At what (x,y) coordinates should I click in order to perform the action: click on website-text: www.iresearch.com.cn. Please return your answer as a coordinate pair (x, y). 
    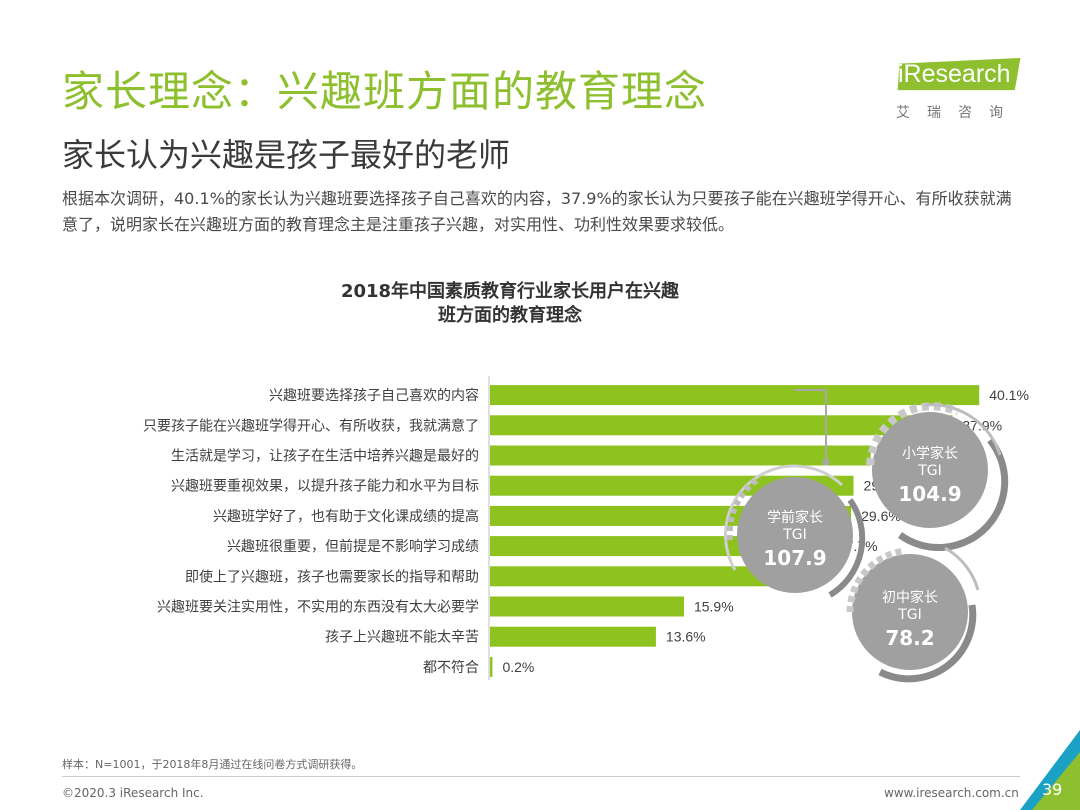
    Looking at the image, I should click on (951, 793).